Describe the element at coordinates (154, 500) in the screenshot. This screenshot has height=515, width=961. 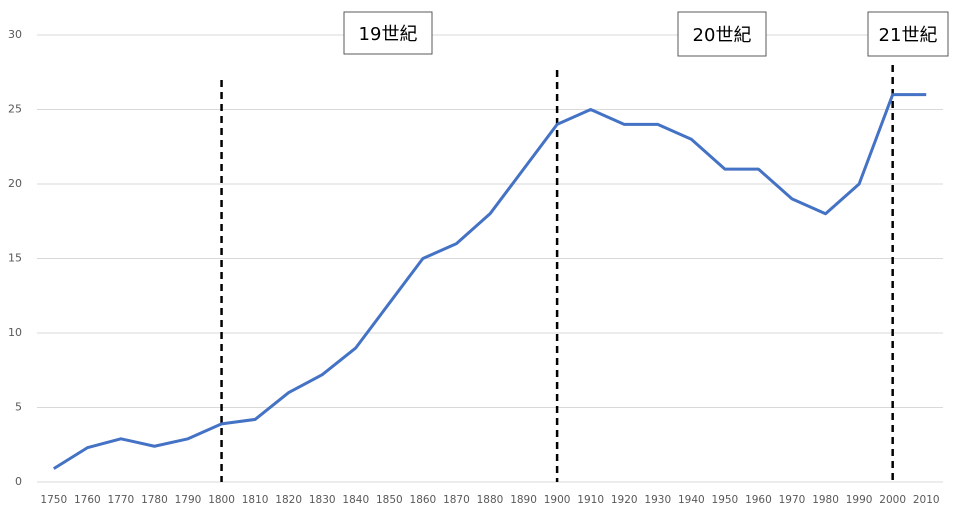
I see `x-tick-label: 1780` at that location.